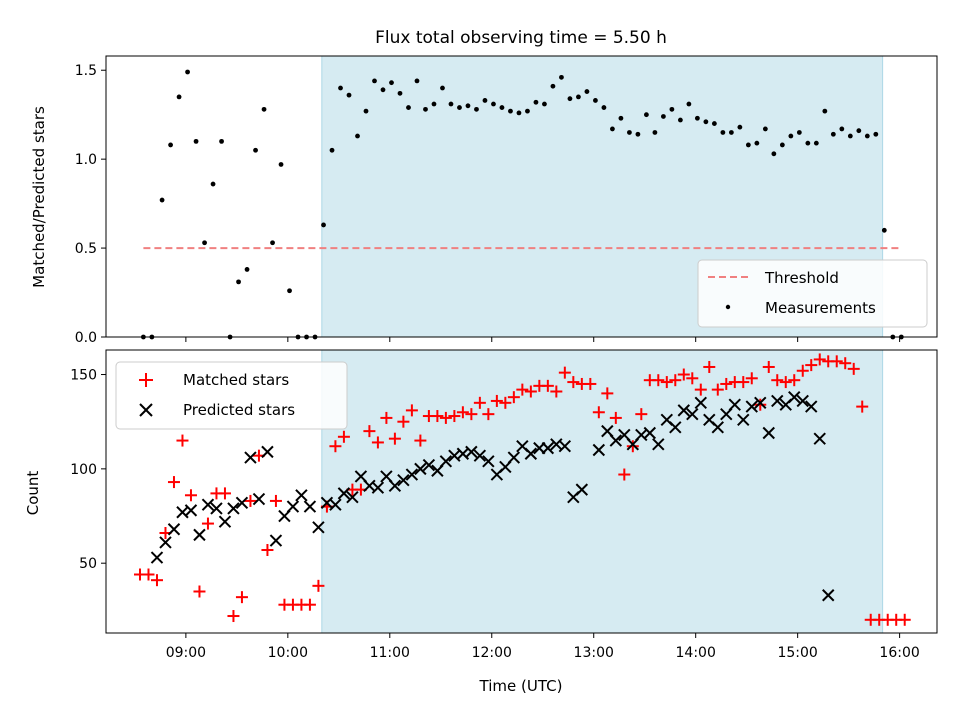  What do you see at coordinates (186, 653) in the screenshot?
I see `x-tick-label: 09:00` at bounding box center [186, 653].